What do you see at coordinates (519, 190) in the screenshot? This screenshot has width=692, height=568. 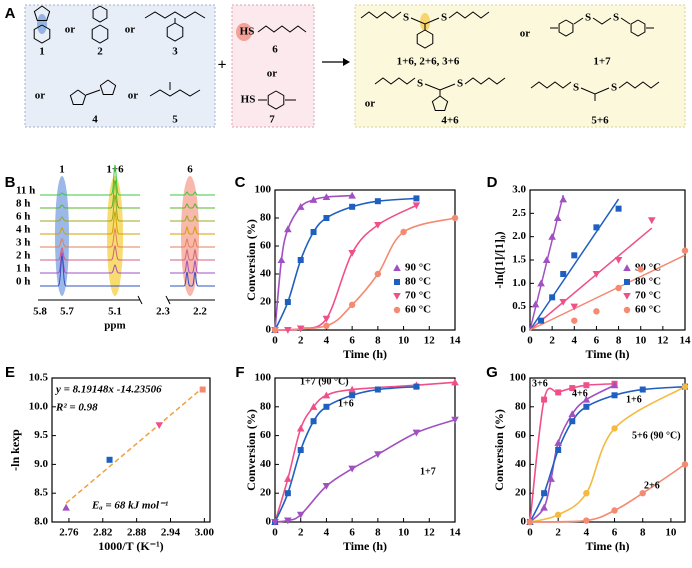 I see `y-tick-label: 3.0` at bounding box center [519, 190].